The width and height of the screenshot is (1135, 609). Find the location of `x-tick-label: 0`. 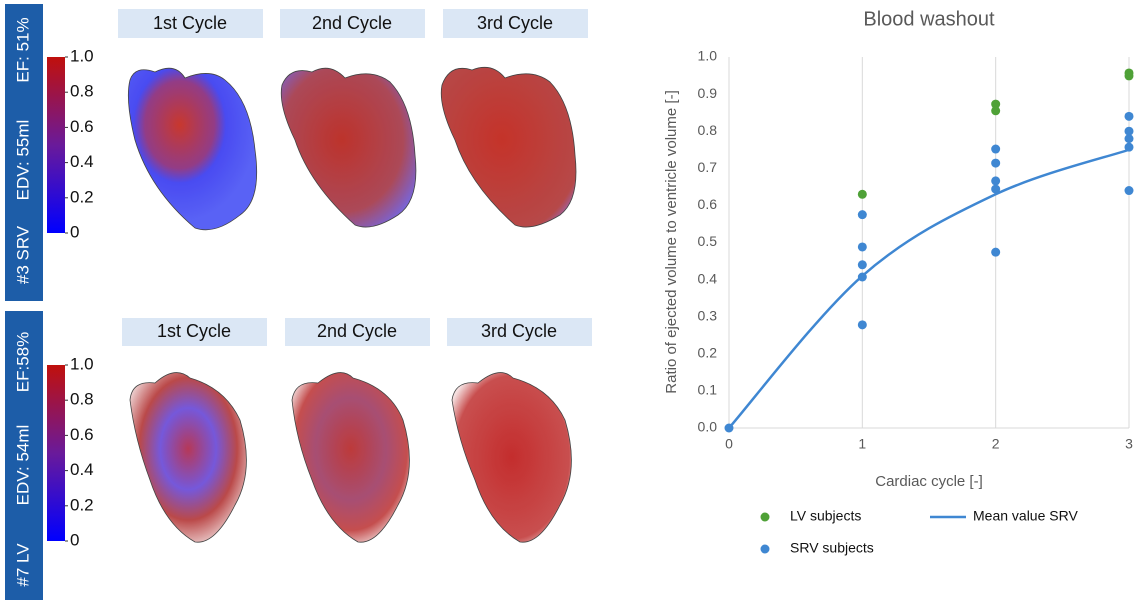

x-tick-label: 0 is located at coordinates (729, 444).